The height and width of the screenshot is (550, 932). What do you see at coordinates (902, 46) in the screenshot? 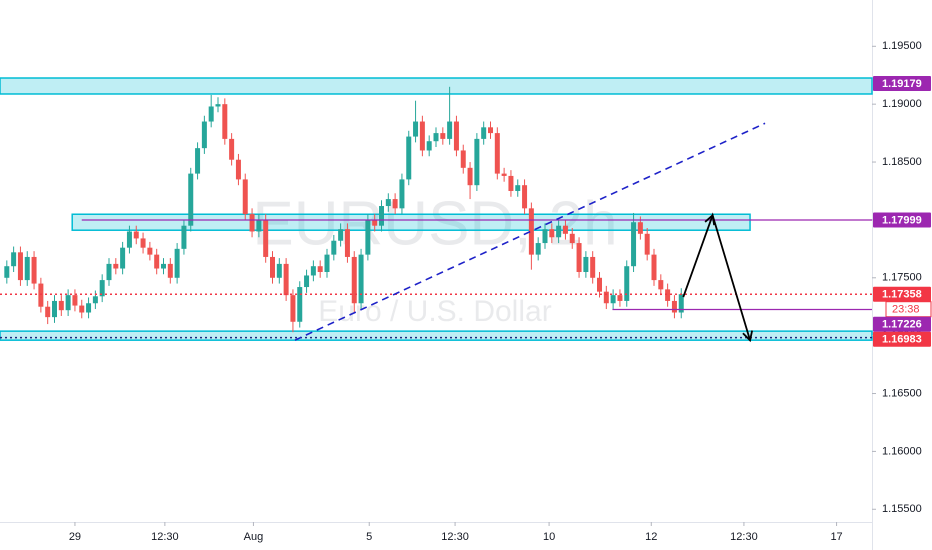
I see `y-tick-label: 1.19500` at bounding box center [902, 46].